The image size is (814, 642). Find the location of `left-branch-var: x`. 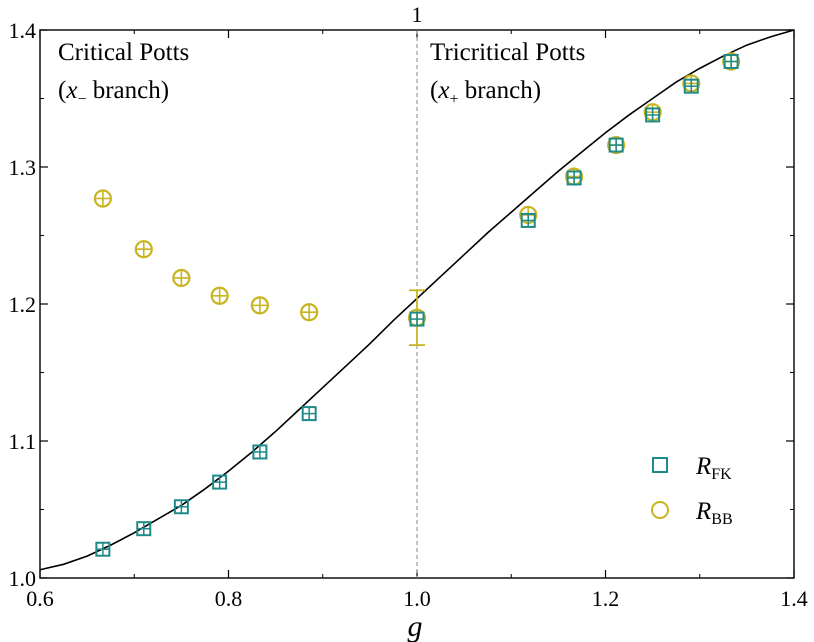

left-branch-var: x is located at coordinates (71, 90).